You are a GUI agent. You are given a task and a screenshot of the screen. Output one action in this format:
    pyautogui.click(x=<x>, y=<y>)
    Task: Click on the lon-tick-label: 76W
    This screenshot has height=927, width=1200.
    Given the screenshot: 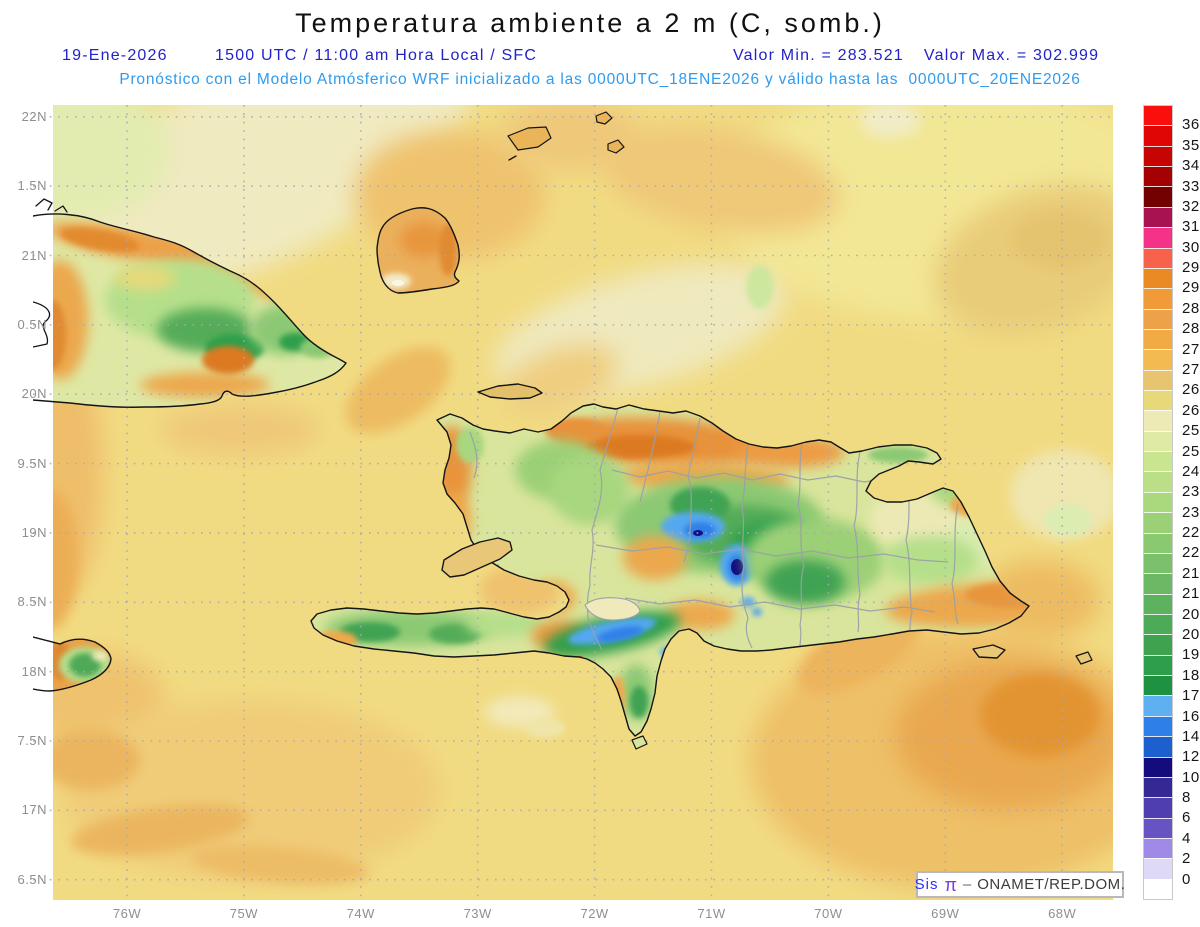 What is the action you would take?
    pyautogui.click(x=127, y=913)
    